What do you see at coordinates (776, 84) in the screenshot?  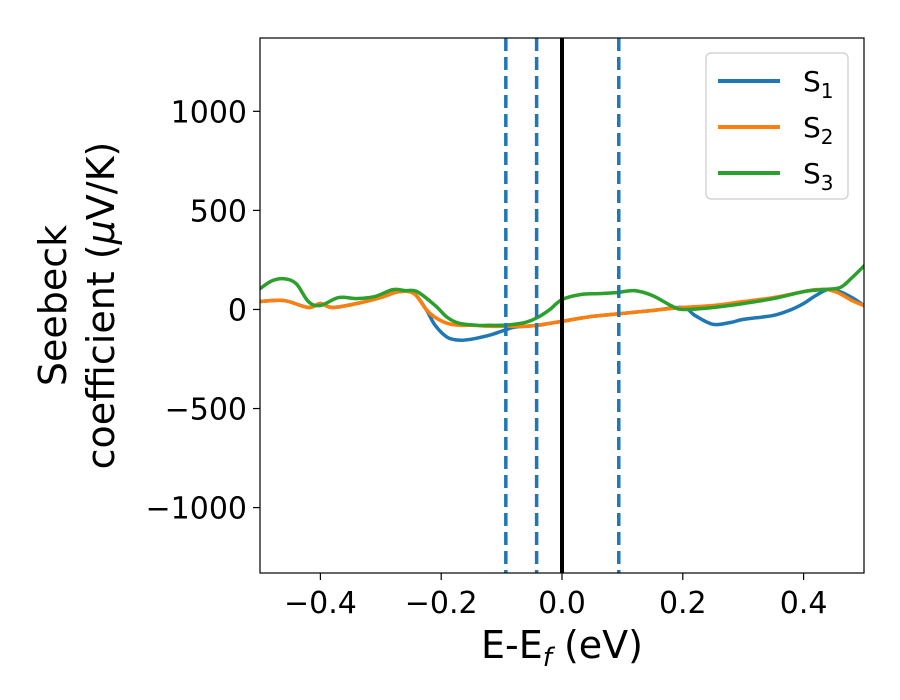 I see `legend-item-s1: S1` at bounding box center [776, 84].